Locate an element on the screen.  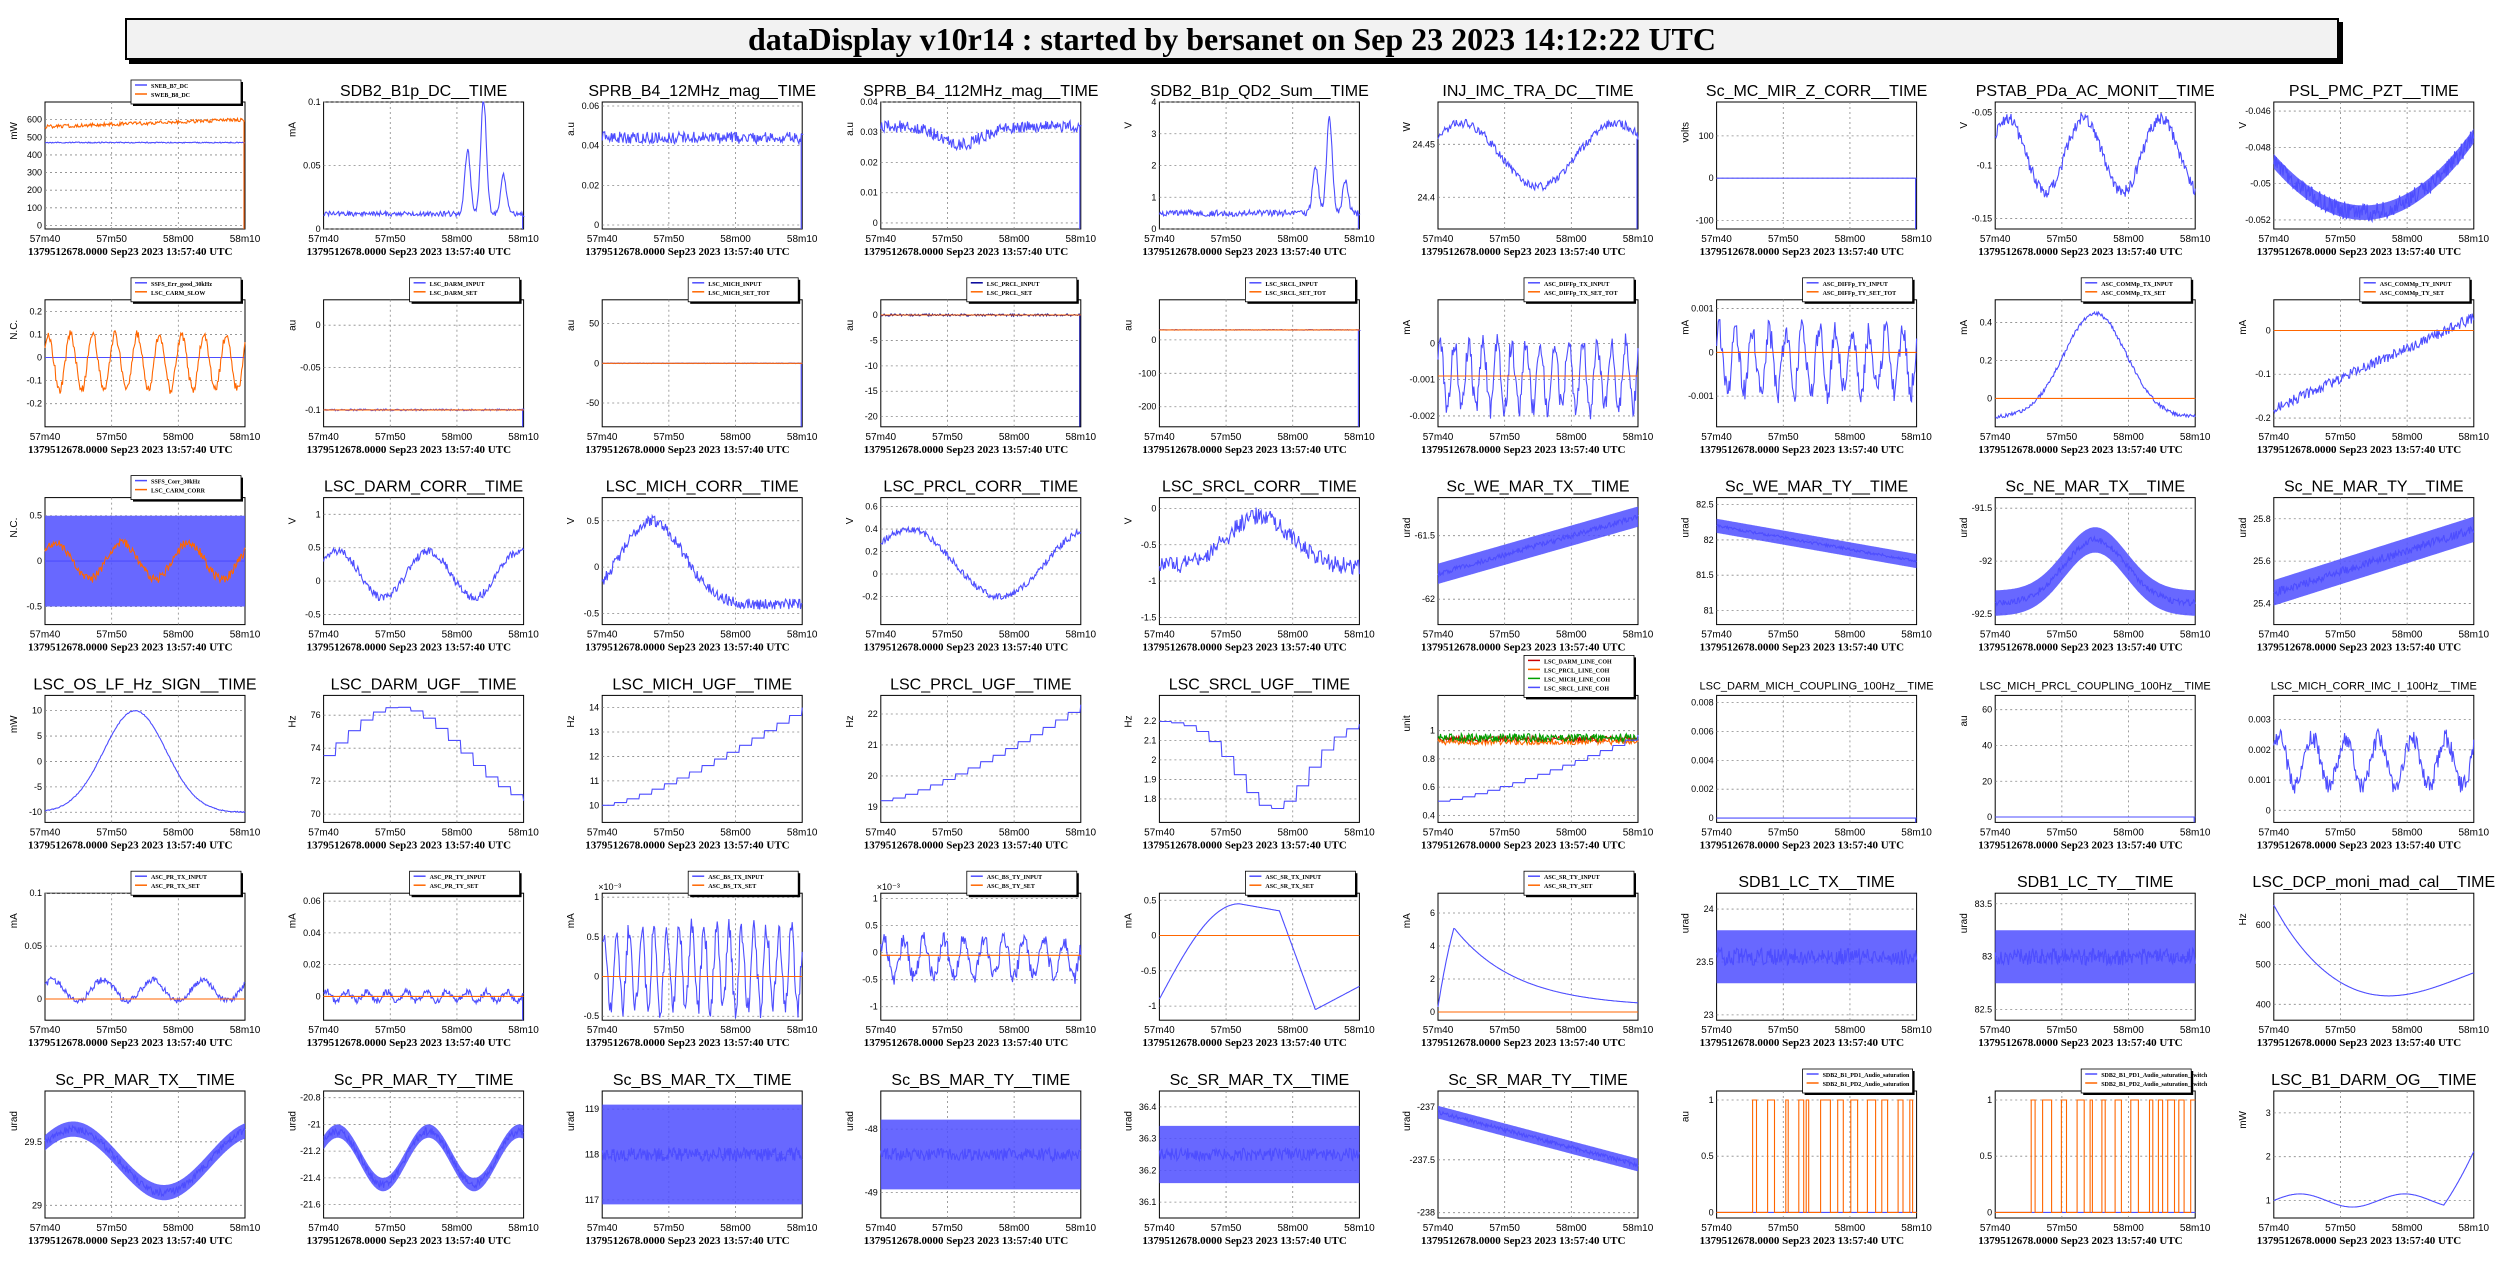
y-tick-label: 0.5 is located at coordinates (1707, 1156).